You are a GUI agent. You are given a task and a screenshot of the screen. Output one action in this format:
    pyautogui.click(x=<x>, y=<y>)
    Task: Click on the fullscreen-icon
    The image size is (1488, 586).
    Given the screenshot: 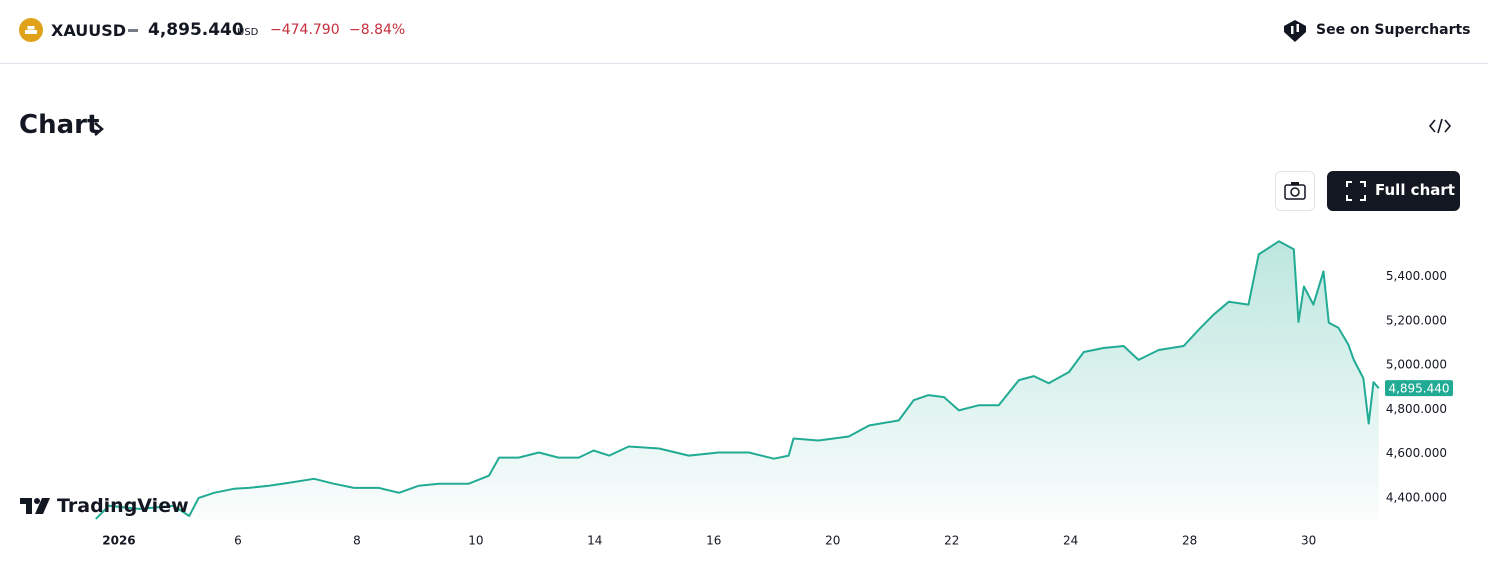 What is the action you would take?
    pyautogui.click(x=1356, y=191)
    